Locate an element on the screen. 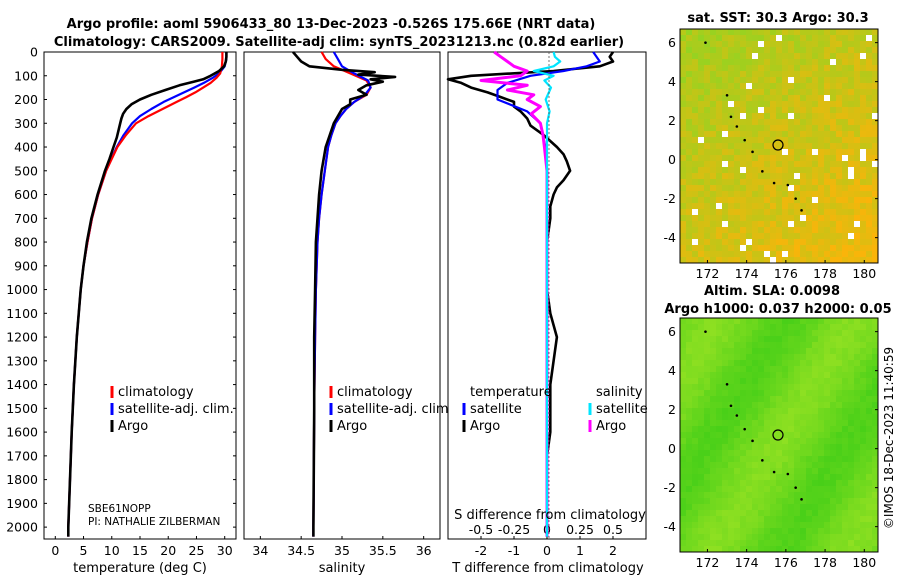 This screenshot has height=580, width=900. legend-satellite-adj: satellite-adj. clim. is located at coordinates (395, 409).